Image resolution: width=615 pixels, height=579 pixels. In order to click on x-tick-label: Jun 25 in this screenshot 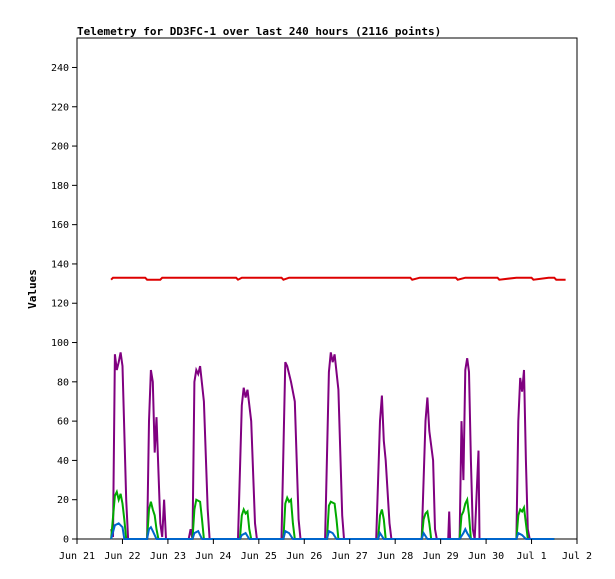, I will do `click(259, 556)`.